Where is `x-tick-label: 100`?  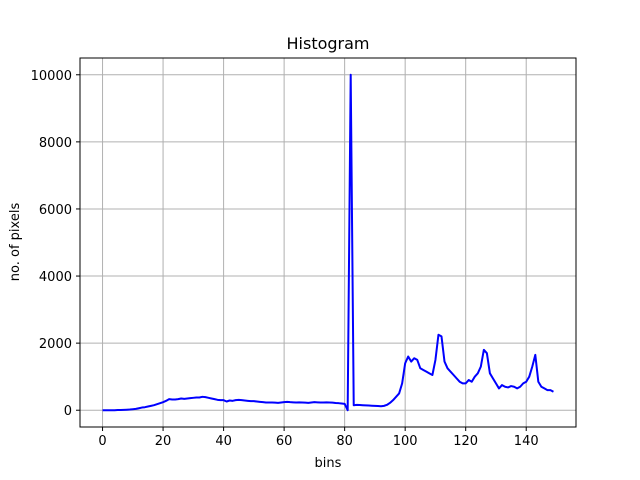 x-tick-label: 100 is located at coordinates (405, 441).